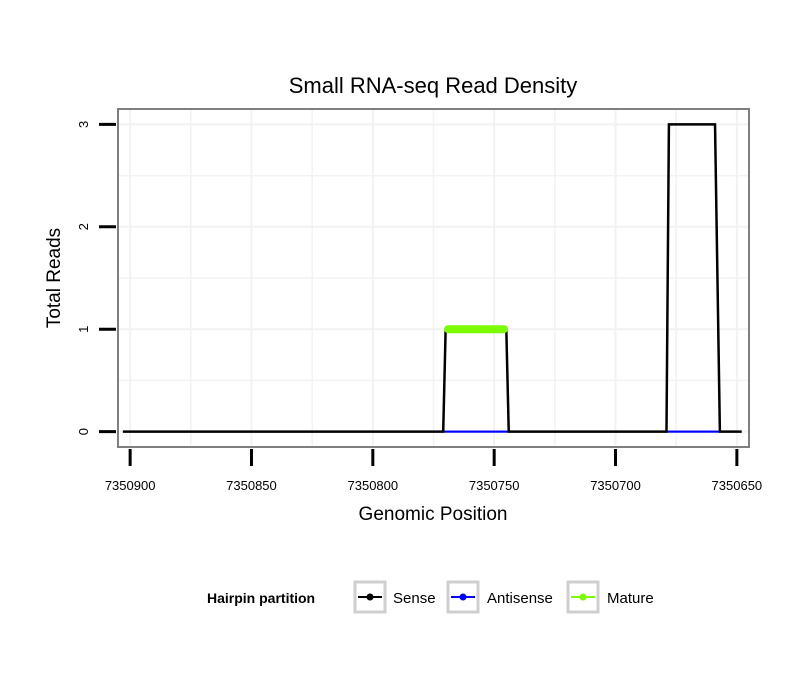  What do you see at coordinates (83, 431) in the screenshot?
I see `y-tick-label: 0` at bounding box center [83, 431].